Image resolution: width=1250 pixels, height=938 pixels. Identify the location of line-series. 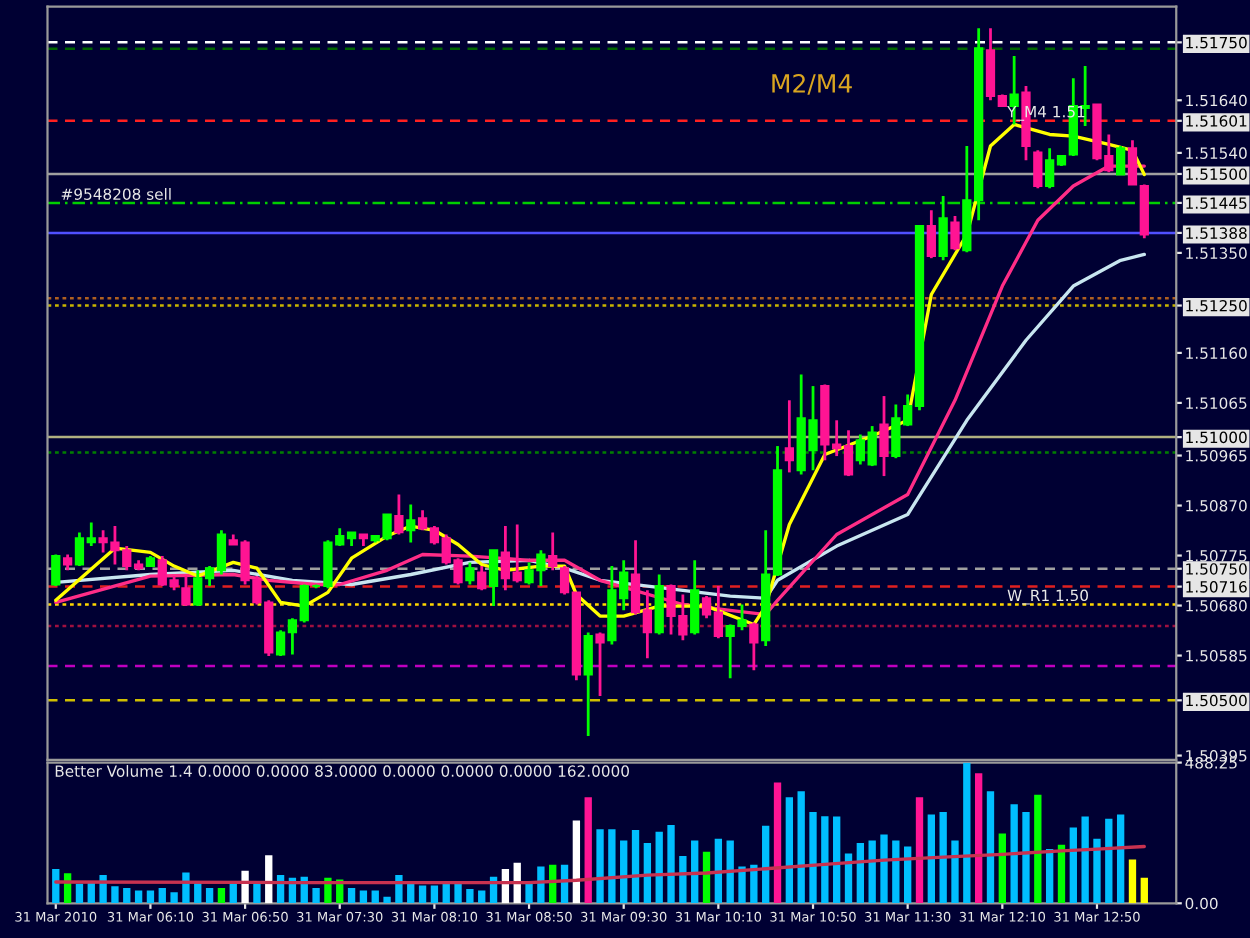
(600, 864).